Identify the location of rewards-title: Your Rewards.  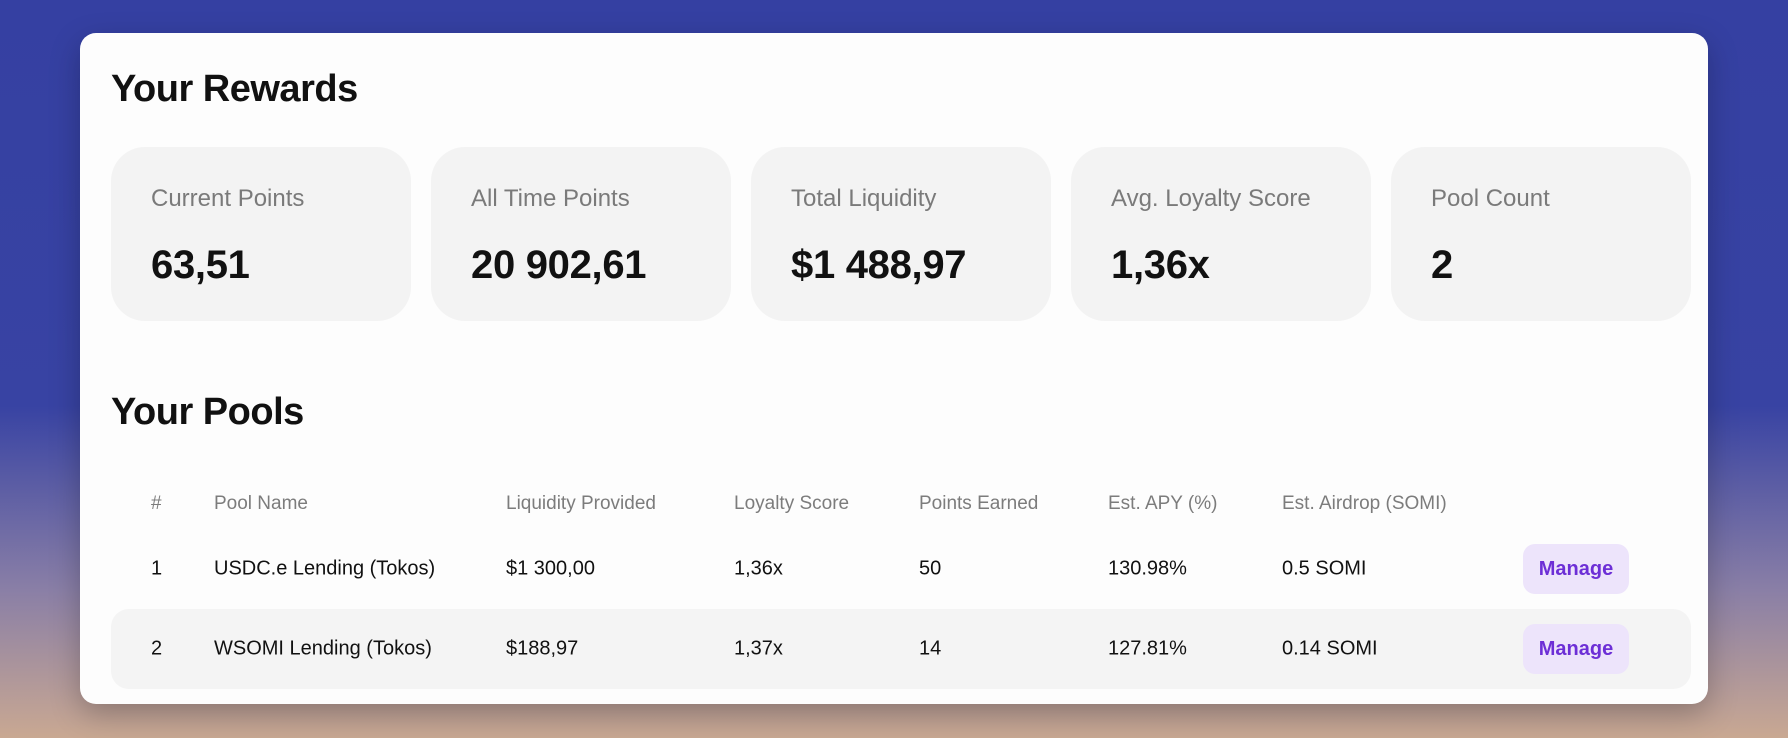
(234, 89).